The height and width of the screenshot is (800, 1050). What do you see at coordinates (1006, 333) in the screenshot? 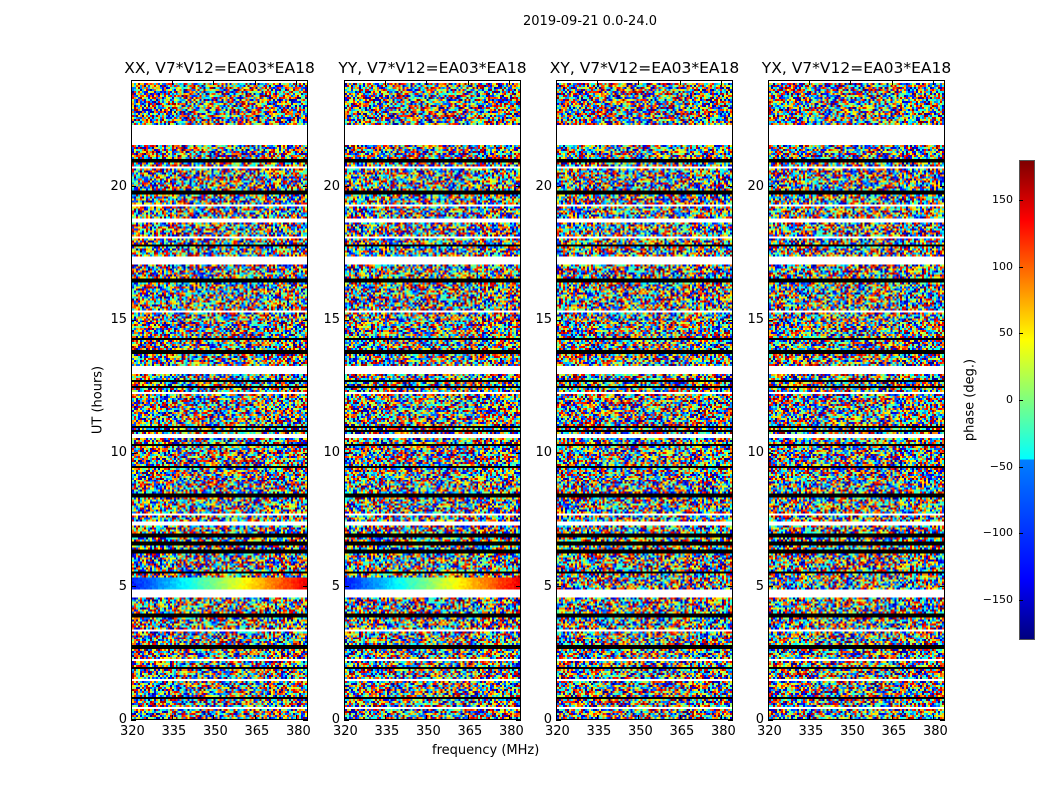
I see `colorbar-tick-label: 50` at bounding box center [1006, 333].